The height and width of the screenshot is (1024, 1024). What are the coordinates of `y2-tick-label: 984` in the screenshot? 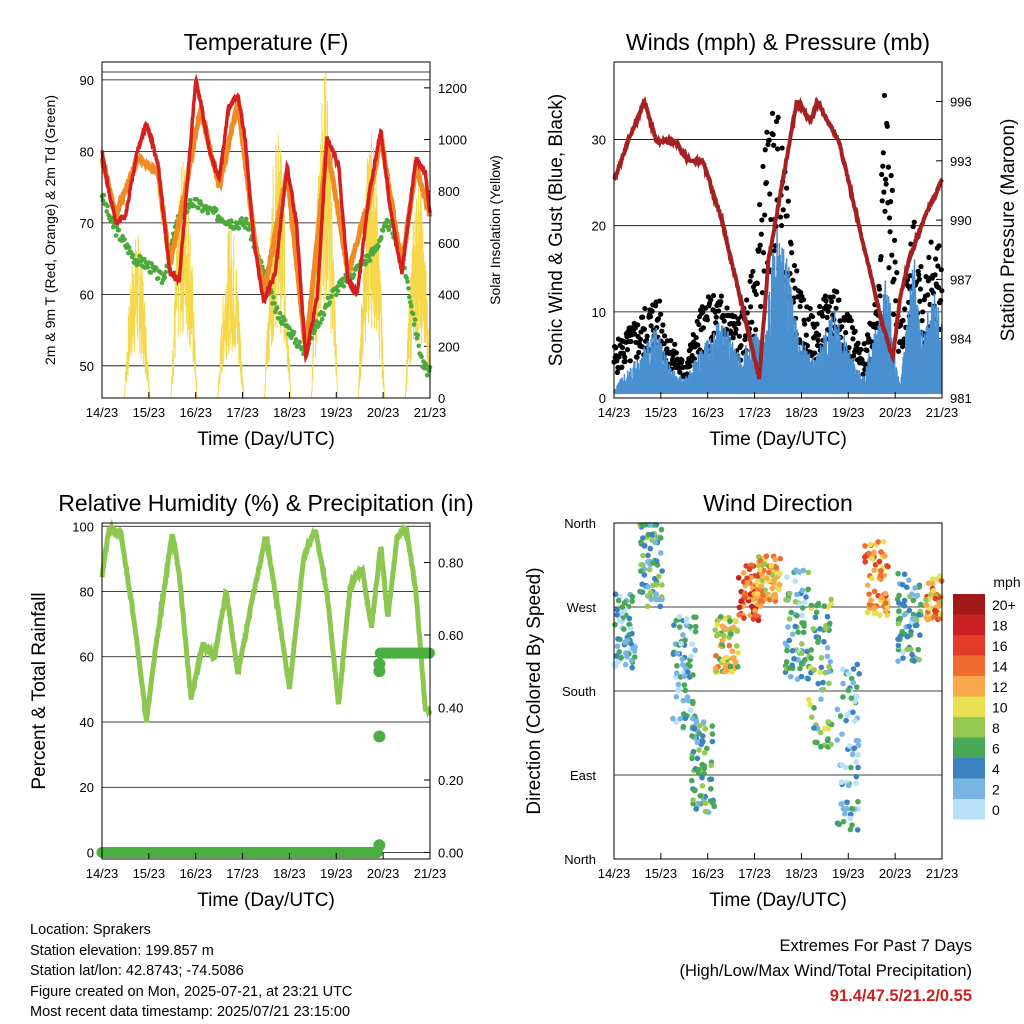 It's located at (961, 339).